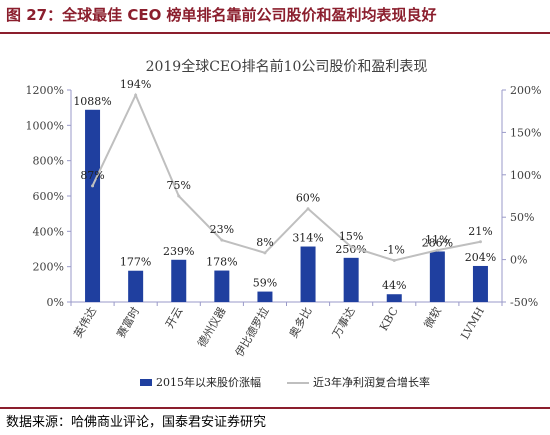 The width and height of the screenshot is (550, 435). I want to click on bar-value-label: 250%, so click(350, 249).